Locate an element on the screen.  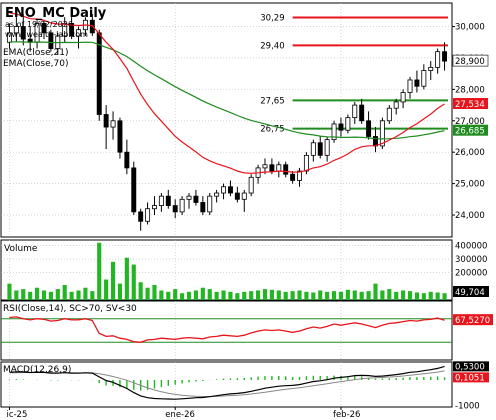
macd-panel-title: MACD(12,26,9) is located at coordinates (37, 370).